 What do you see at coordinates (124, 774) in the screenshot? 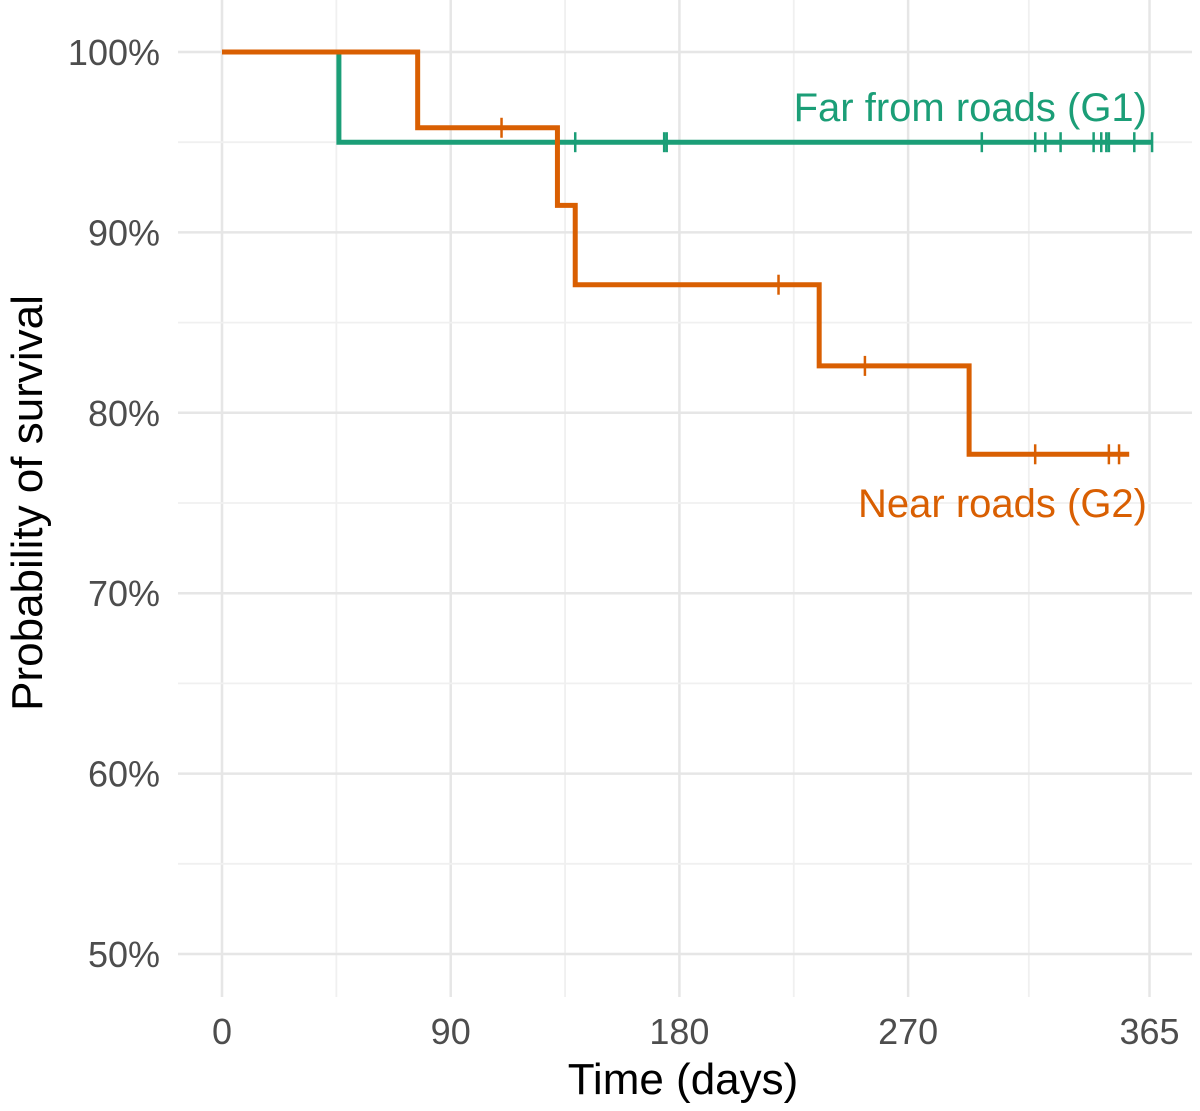
I see `y-tick-label: 60%` at bounding box center [124, 774].